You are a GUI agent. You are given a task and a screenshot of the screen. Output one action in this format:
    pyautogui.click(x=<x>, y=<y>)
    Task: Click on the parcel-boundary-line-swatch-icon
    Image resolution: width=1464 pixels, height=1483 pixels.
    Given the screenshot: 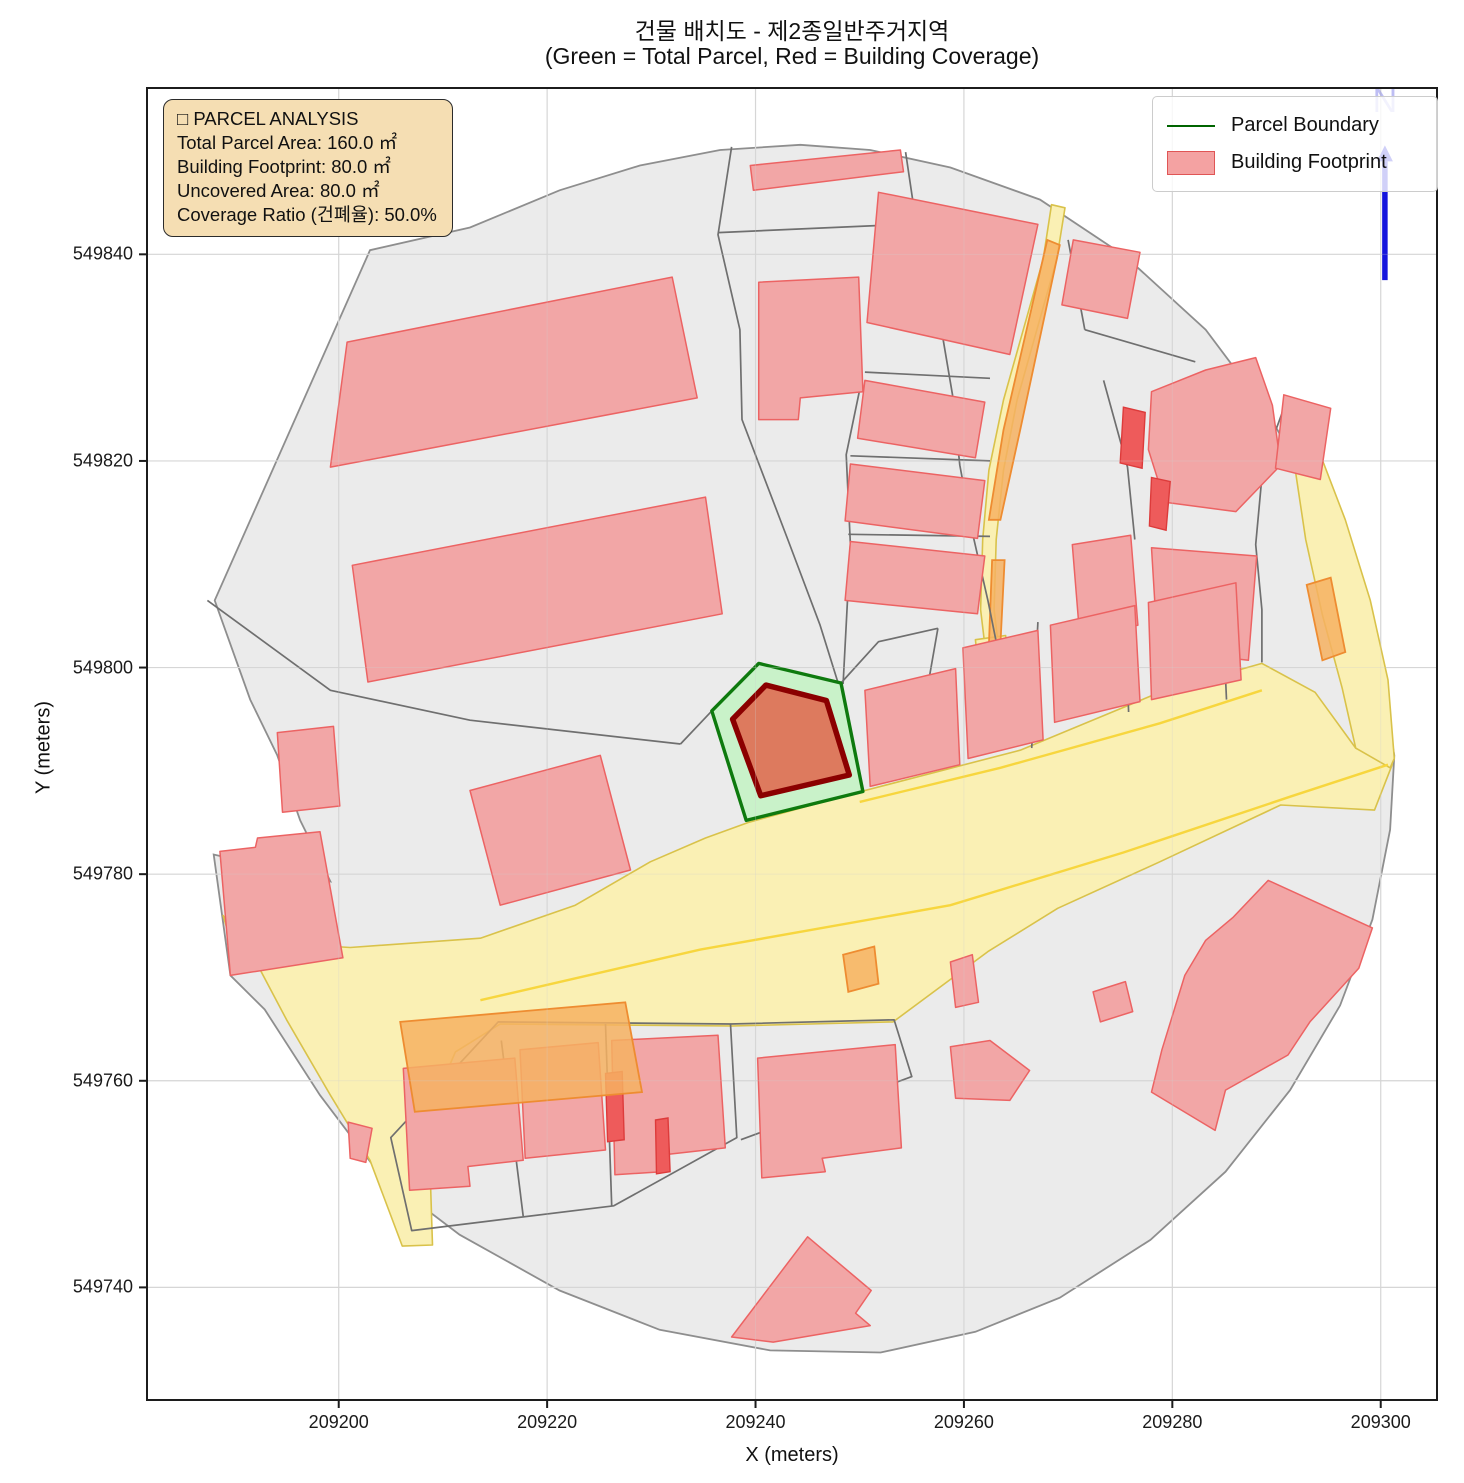 What is the action you would take?
    pyautogui.click(x=1191, y=125)
    